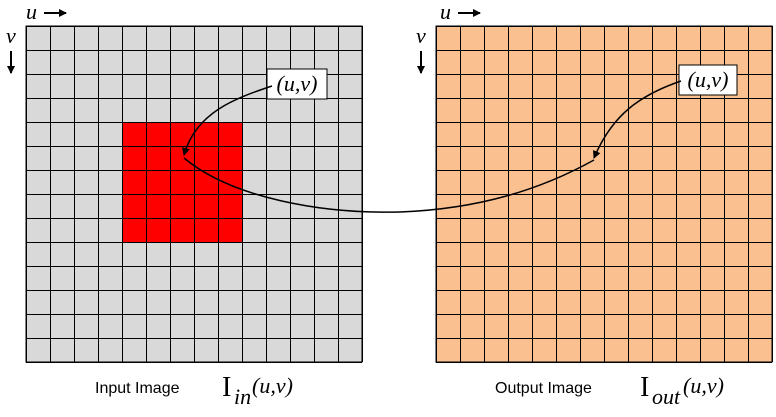  I want to click on output-v-axis: v, so click(421, 48).